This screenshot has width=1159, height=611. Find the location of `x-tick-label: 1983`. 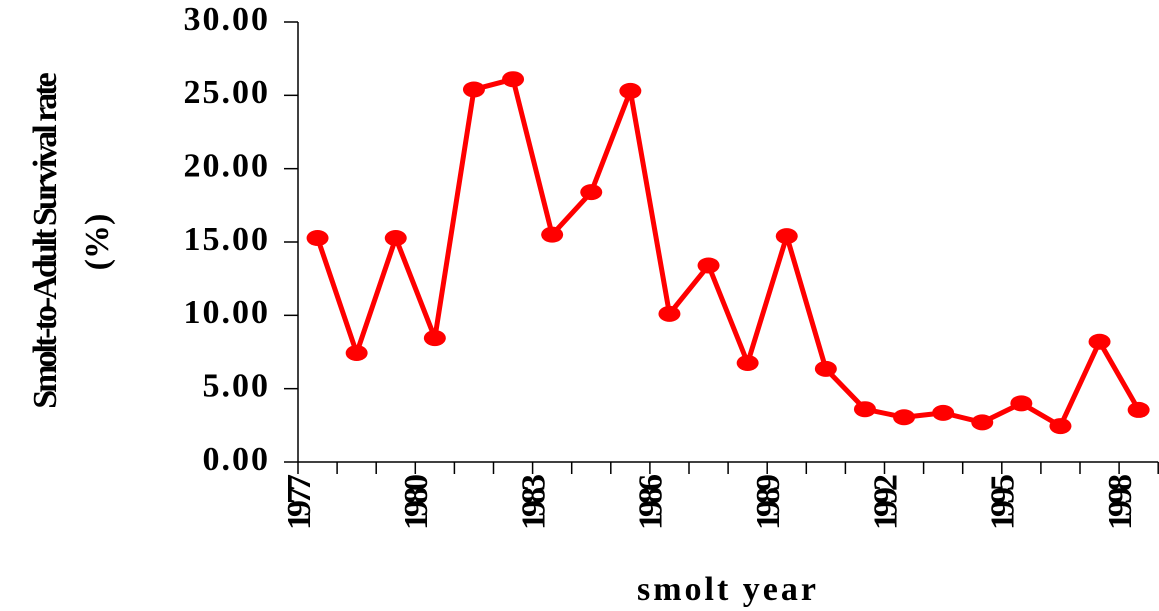

x-tick-label: 1983 is located at coordinates (533, 502).